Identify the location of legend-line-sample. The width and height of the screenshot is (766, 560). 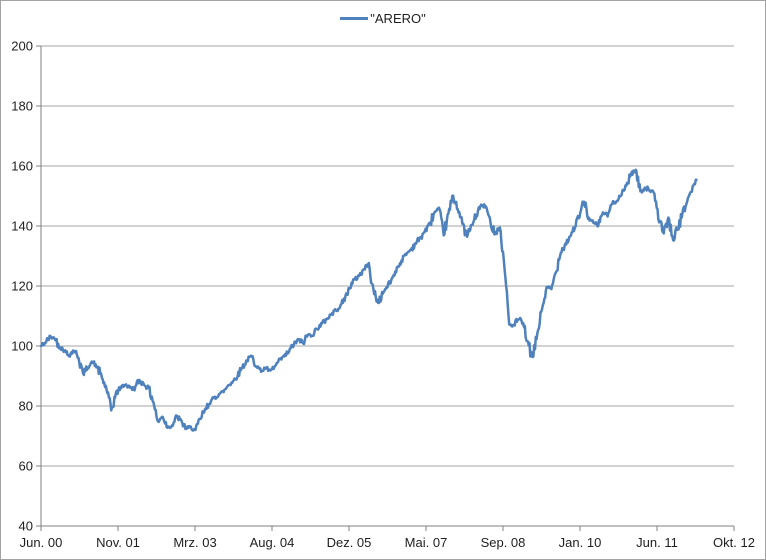
(354, 18).